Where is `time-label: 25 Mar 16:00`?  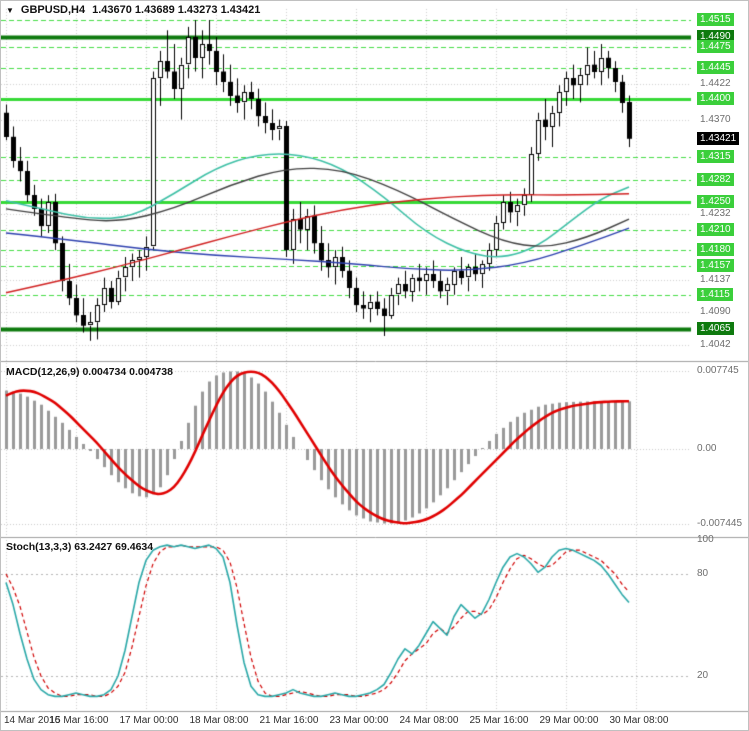
time-label: 25 Mar 16:00 is located at coordinates (499, 720).